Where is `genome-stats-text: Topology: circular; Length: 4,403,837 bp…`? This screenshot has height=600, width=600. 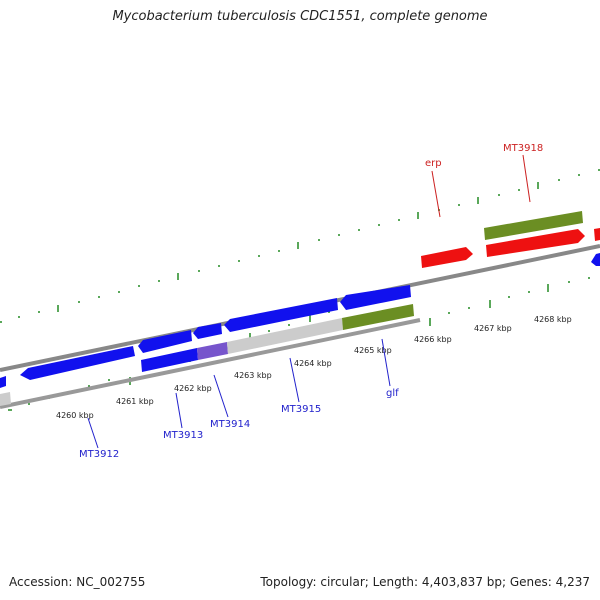 genome-stats-text: Topology: circular; Length: 4,403,837 bp… is located at coordinates (425, 582).